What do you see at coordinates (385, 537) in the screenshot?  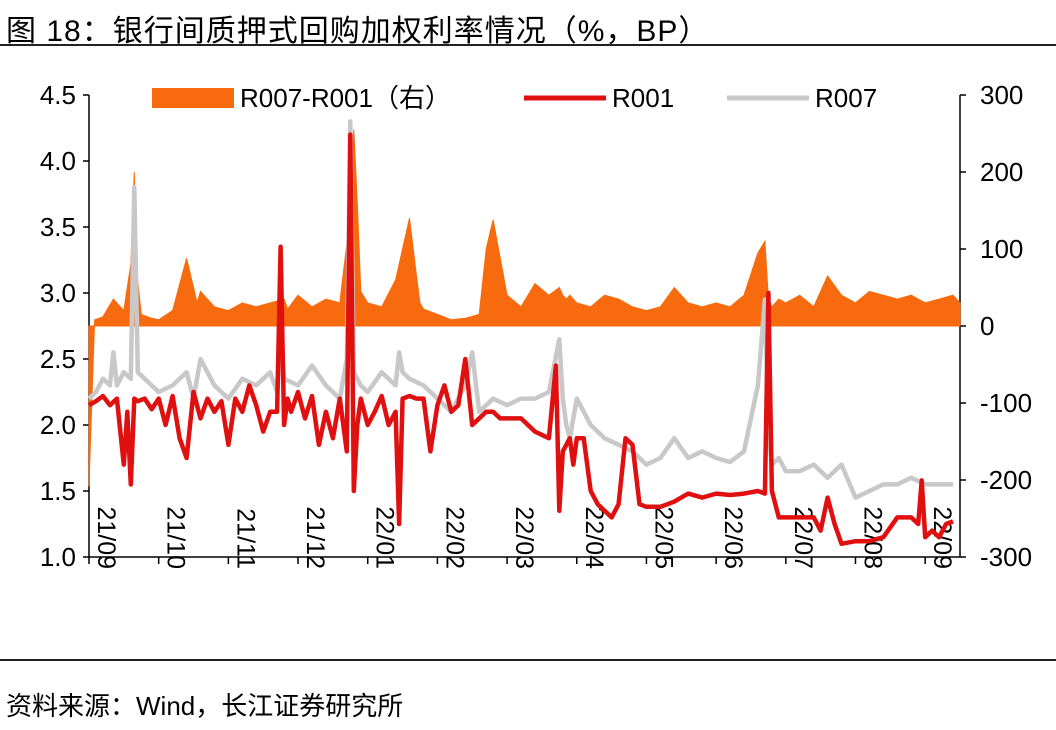 I see `x-tick-label: 22/01` at bounding box center [385, 537].